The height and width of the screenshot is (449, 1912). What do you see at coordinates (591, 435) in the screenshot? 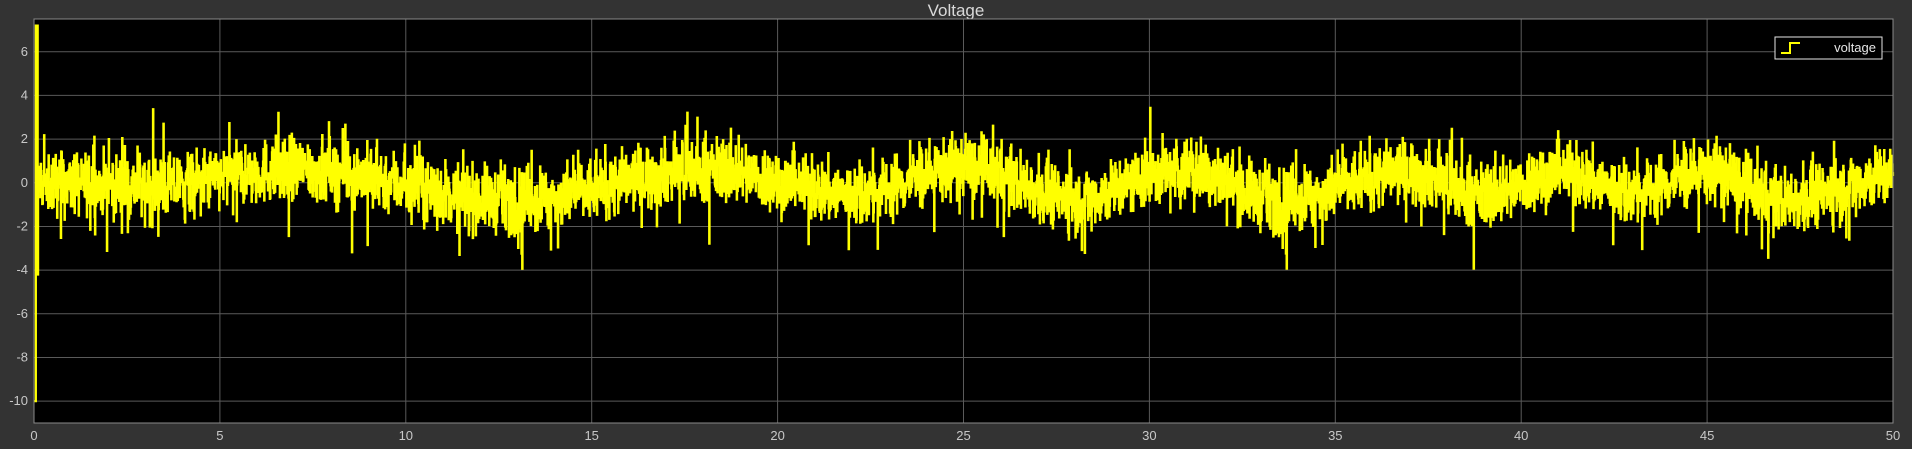
I see `x-tick-label: 15` at bounding box center [591, 435].